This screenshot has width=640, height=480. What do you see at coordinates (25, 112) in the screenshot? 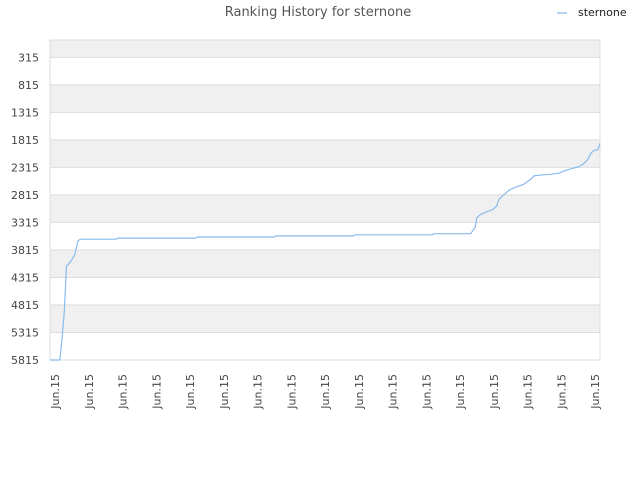
I see `y-tick-label: 1315` at bounding box center [25, 112].